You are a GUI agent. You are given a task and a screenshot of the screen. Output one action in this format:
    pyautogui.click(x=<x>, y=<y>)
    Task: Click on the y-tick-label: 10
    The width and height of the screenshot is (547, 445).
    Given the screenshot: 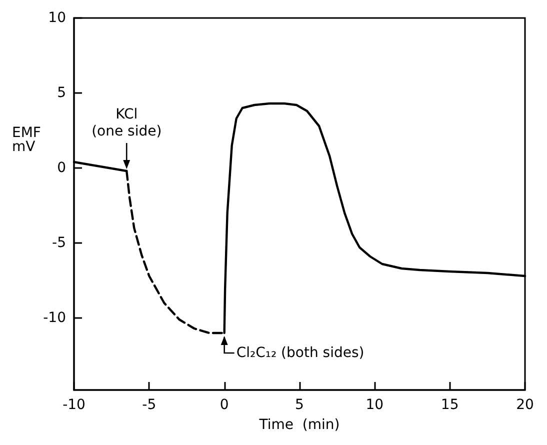 What is the action you would take?
    pyautogui.click(x=57, y=18)
    